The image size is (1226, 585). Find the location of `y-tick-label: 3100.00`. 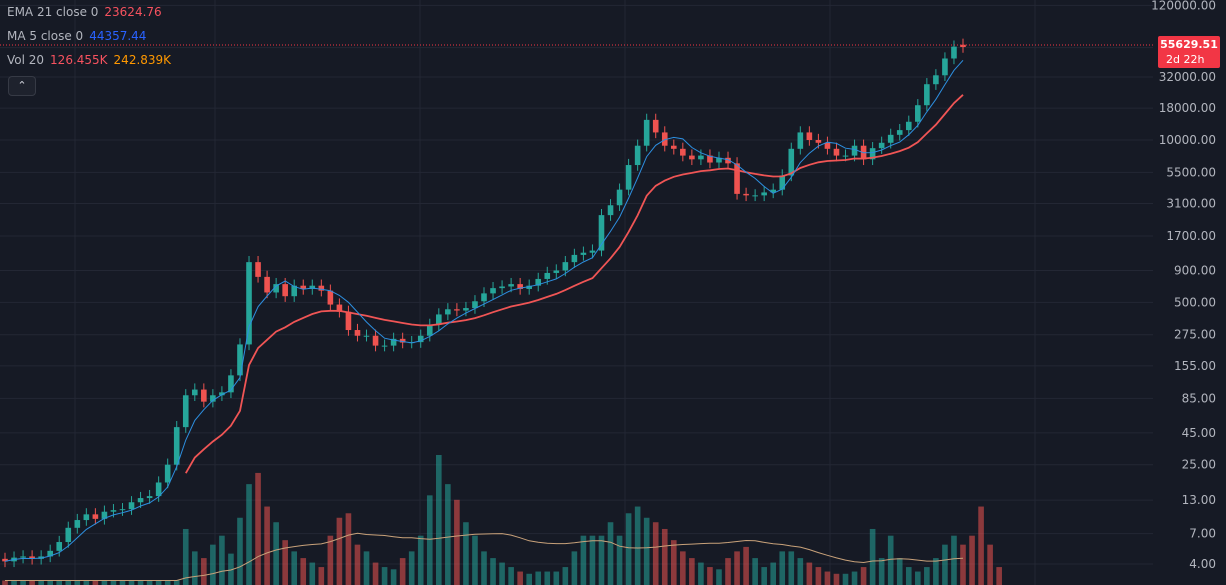

y-tick-label: 3100.00 is located at coordinates (1191, 203).